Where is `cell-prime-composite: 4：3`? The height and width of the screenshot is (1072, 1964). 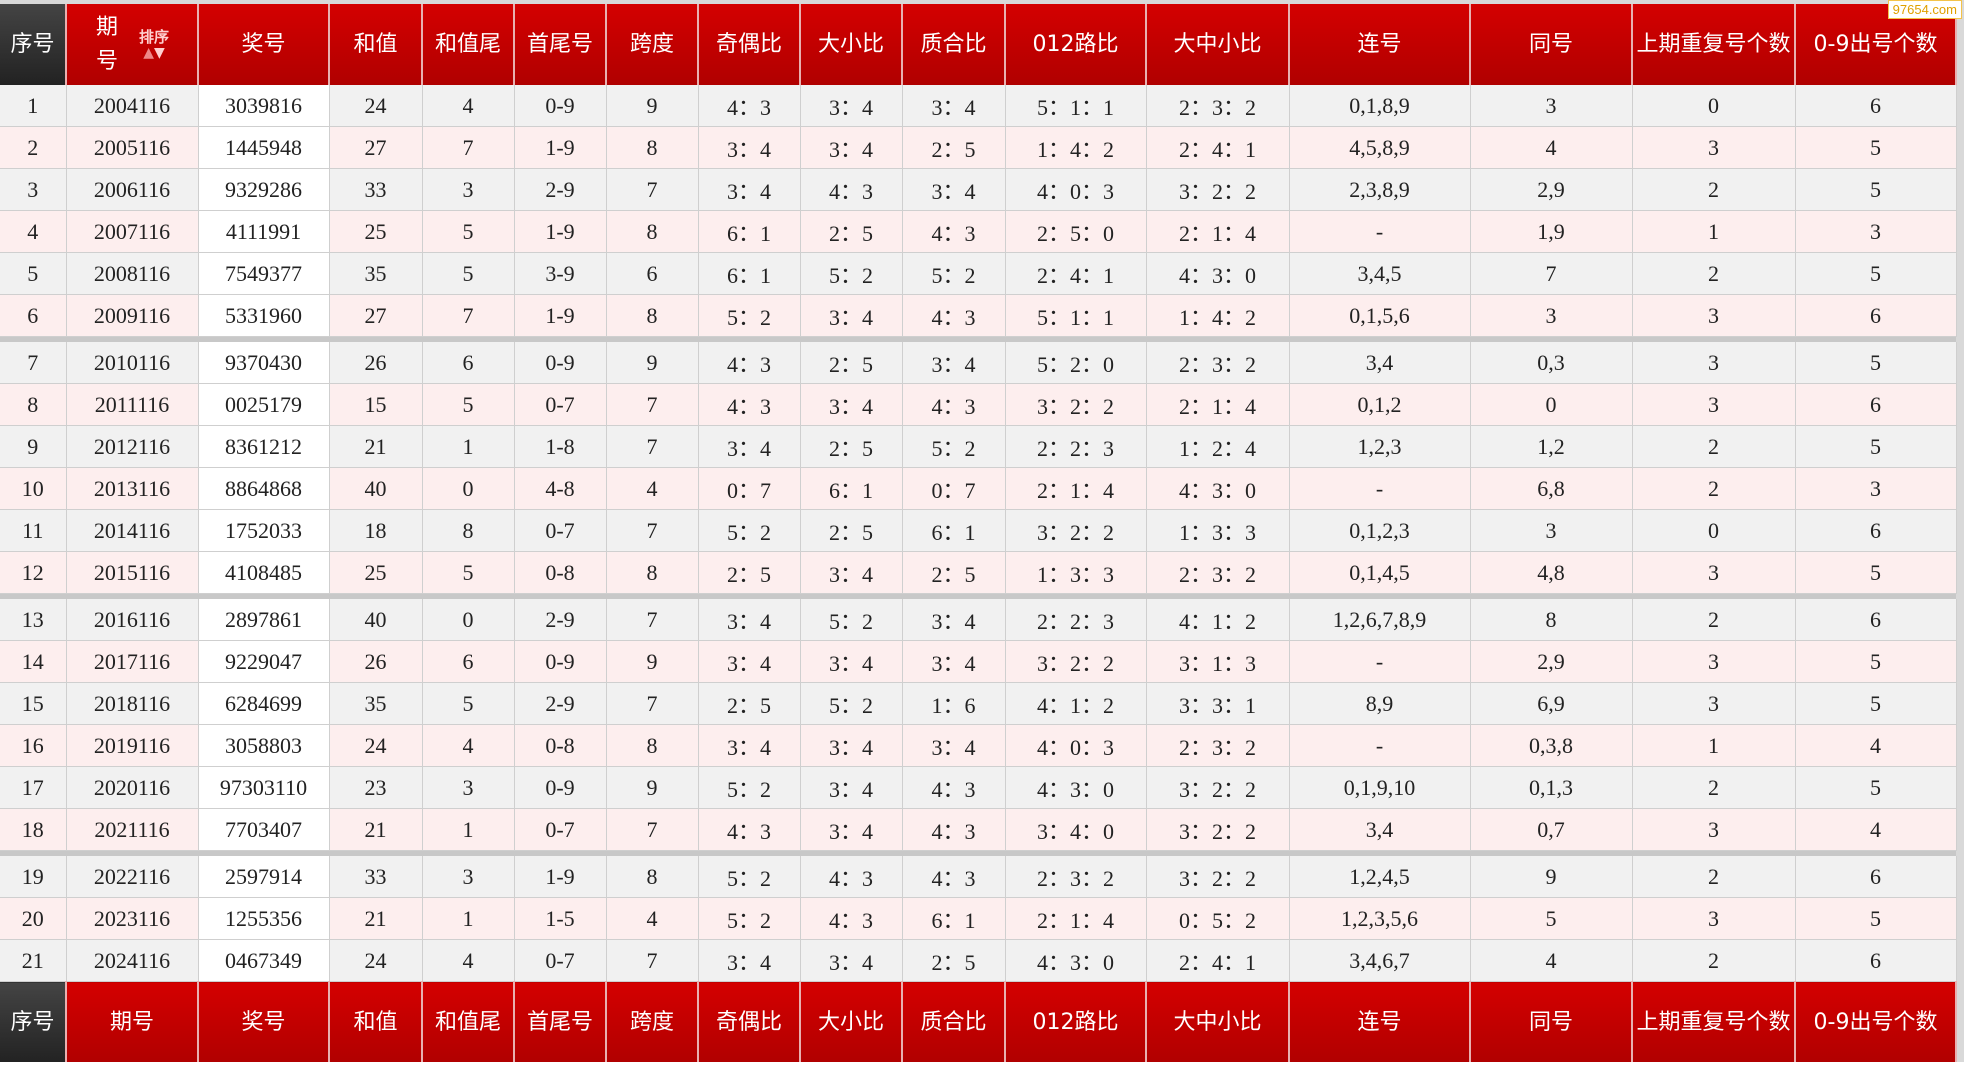 cell-prime-composite: 4：3 is located at coordinates (954, 231).